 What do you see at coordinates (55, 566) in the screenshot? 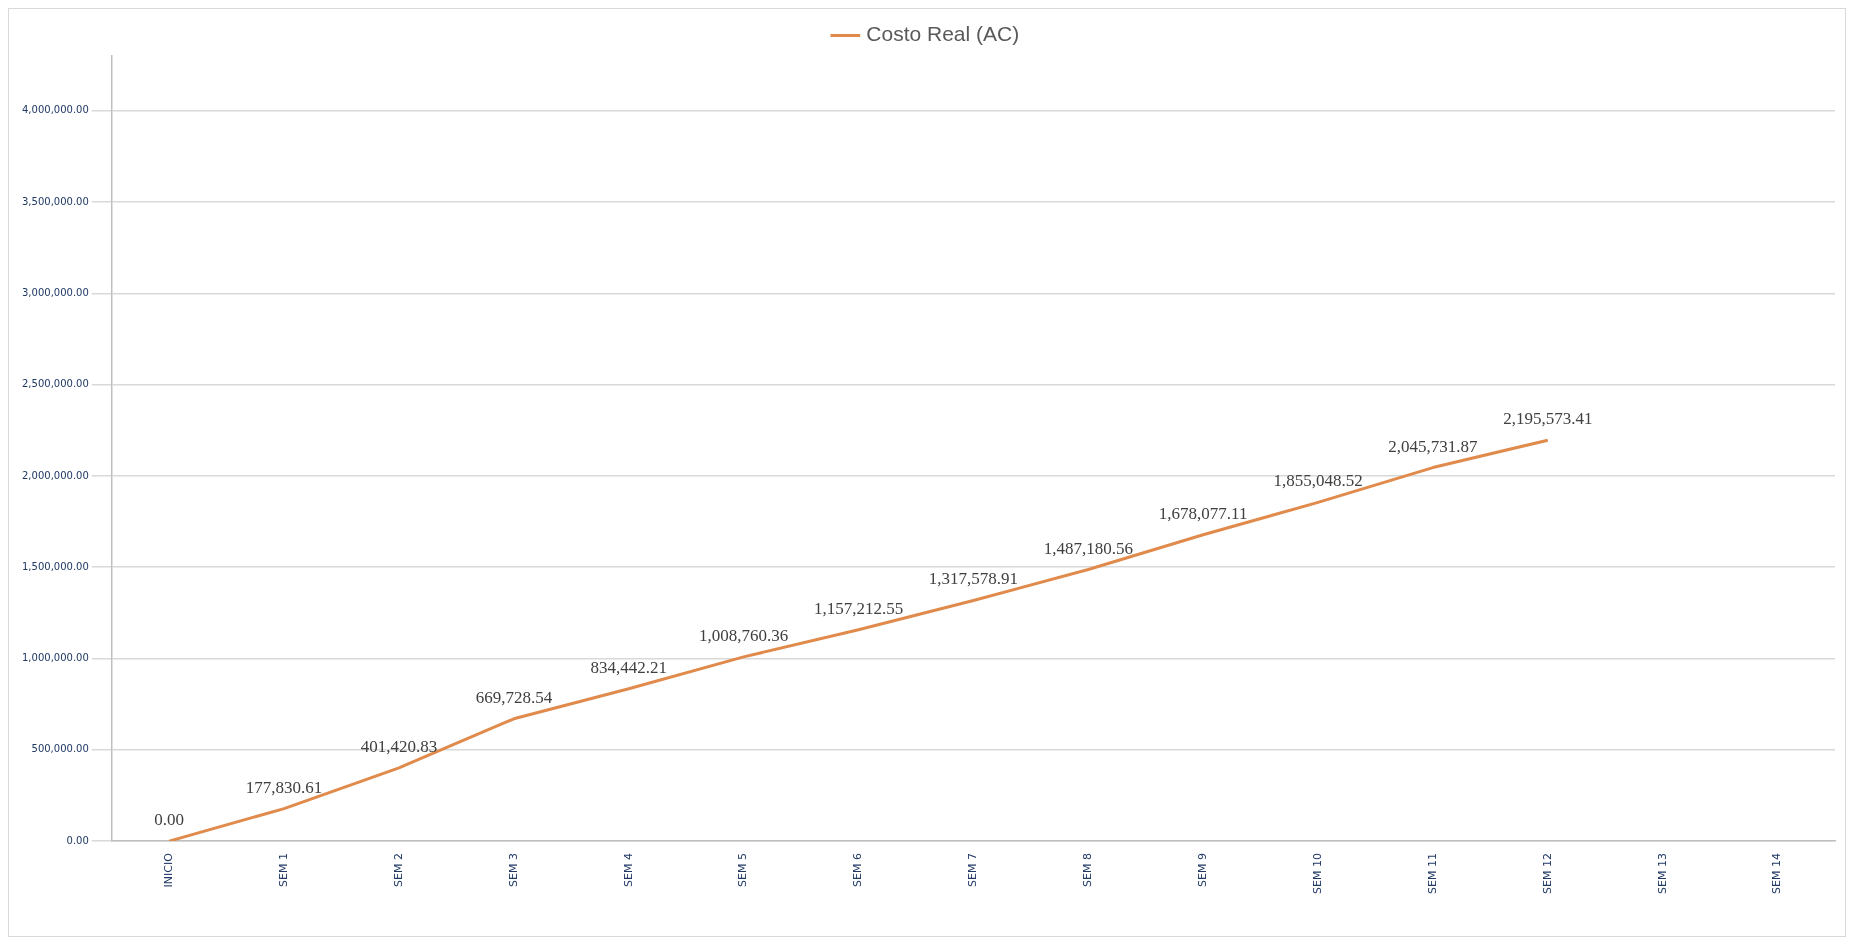
I see `y-tick-label: 1,500,000.00` at bounding box center [55, 566].